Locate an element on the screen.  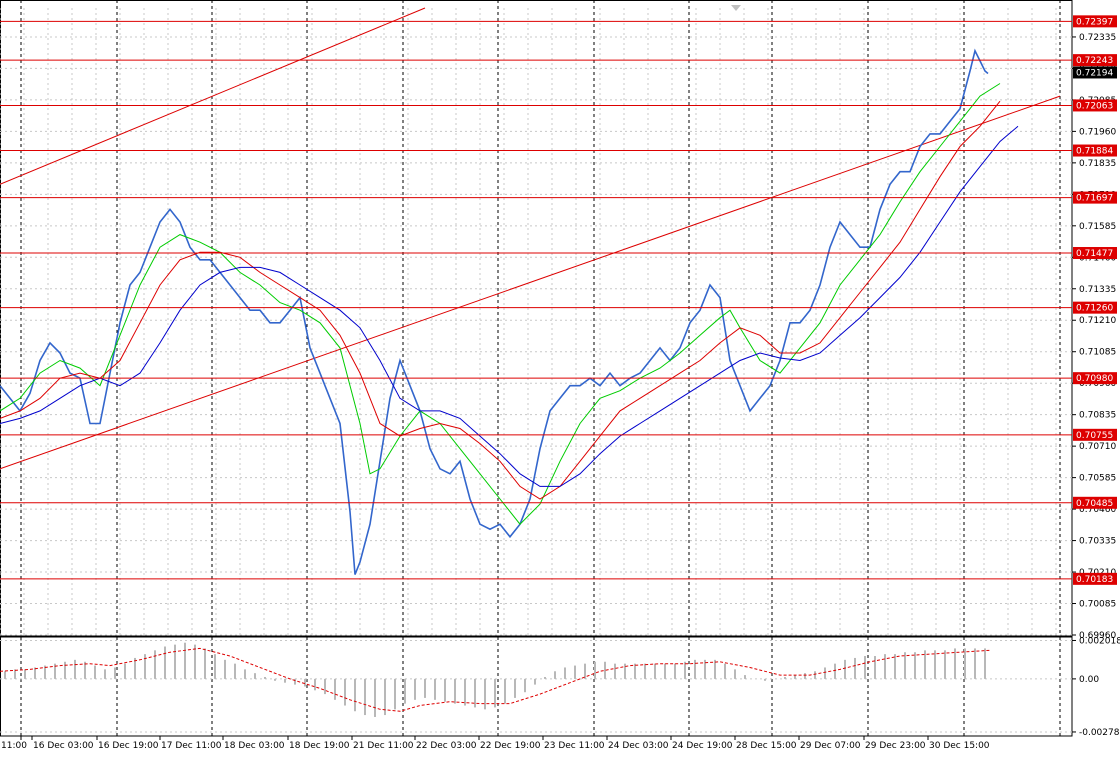
osc-signal-line is located at coordinates (495, 679).